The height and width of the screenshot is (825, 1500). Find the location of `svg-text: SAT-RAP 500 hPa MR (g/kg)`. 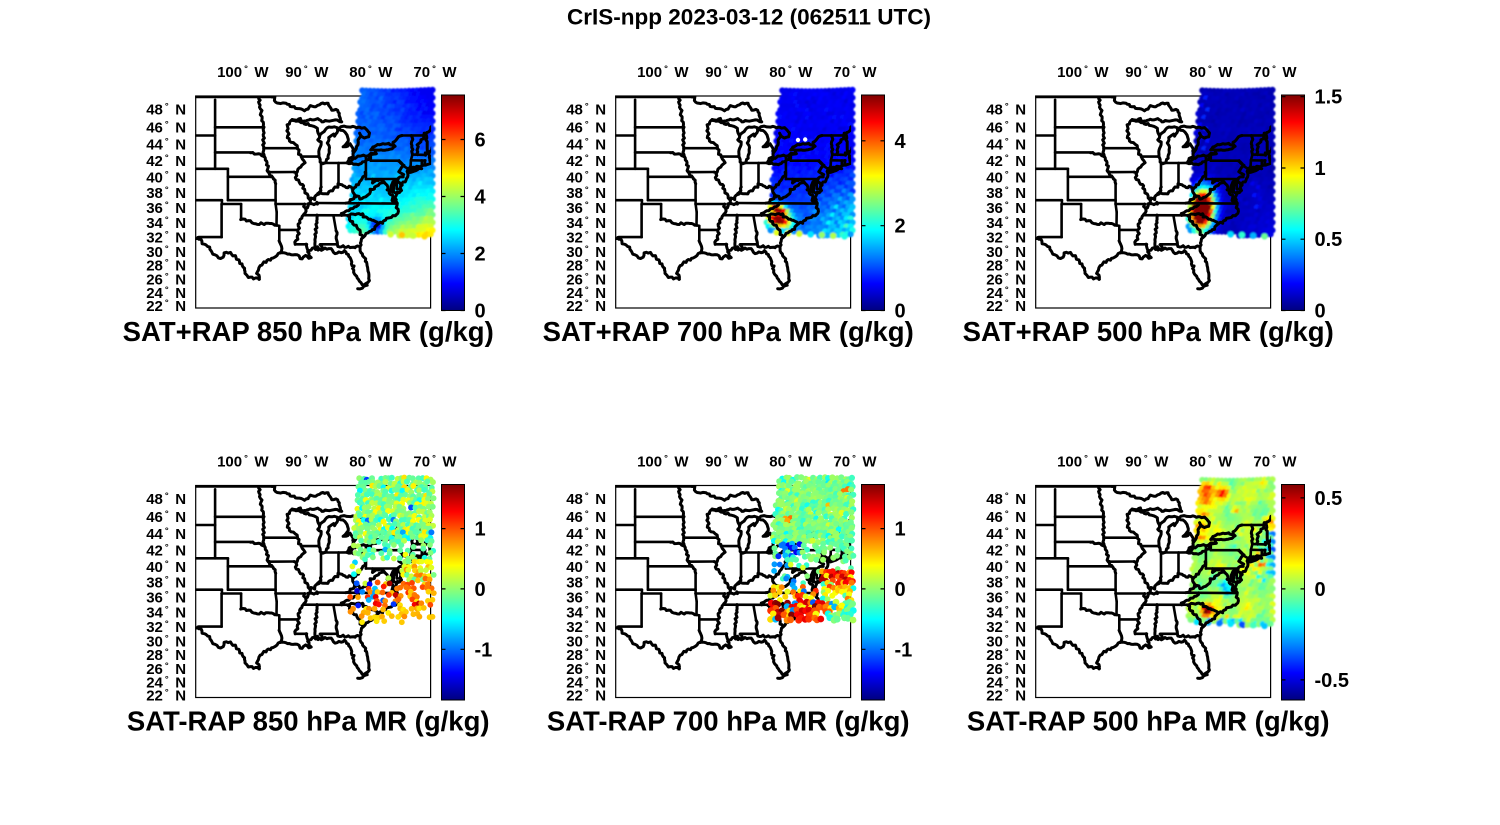

svg-text: SAT-RAP 500 hPa MR (g/kg) is located at coordinates (1148, 721).